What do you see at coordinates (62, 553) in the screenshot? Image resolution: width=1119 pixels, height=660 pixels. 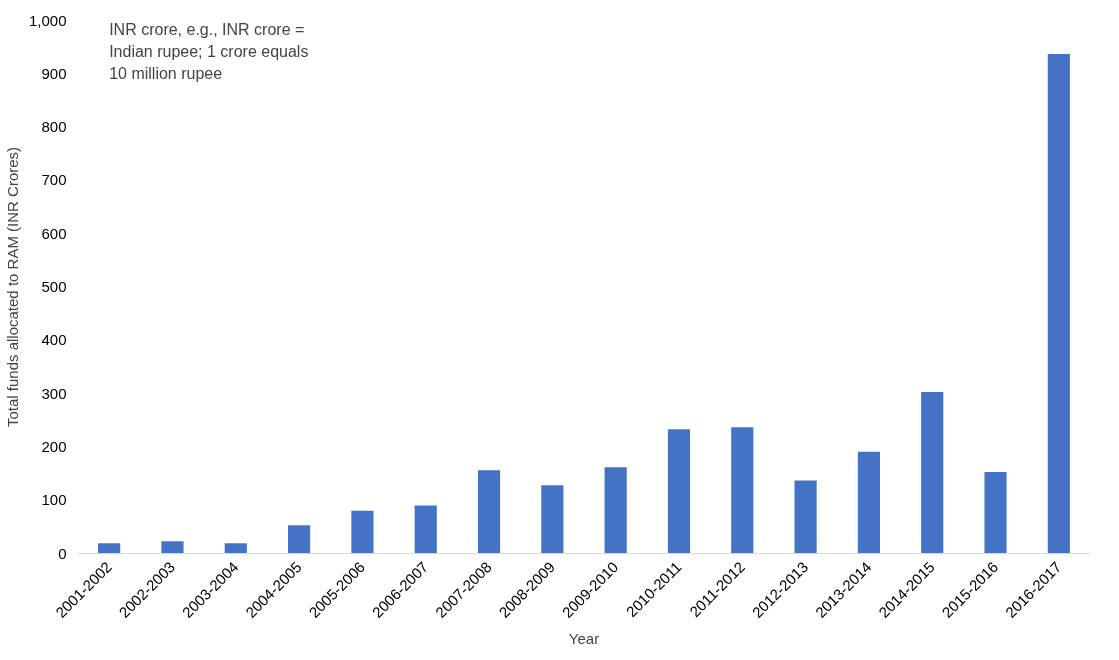 I see `y-tick-label: 0` at bounding box center [62, 553].